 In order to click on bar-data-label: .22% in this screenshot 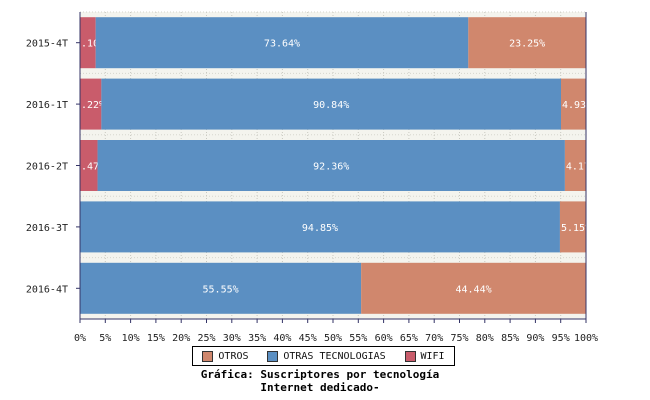, I will do `click(93, 105)`.